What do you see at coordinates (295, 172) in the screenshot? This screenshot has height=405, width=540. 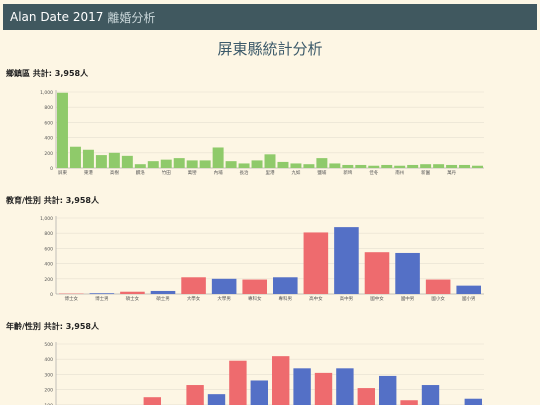 I see `chart1-xtick-label: 九如` at bounding box center [295, 172].